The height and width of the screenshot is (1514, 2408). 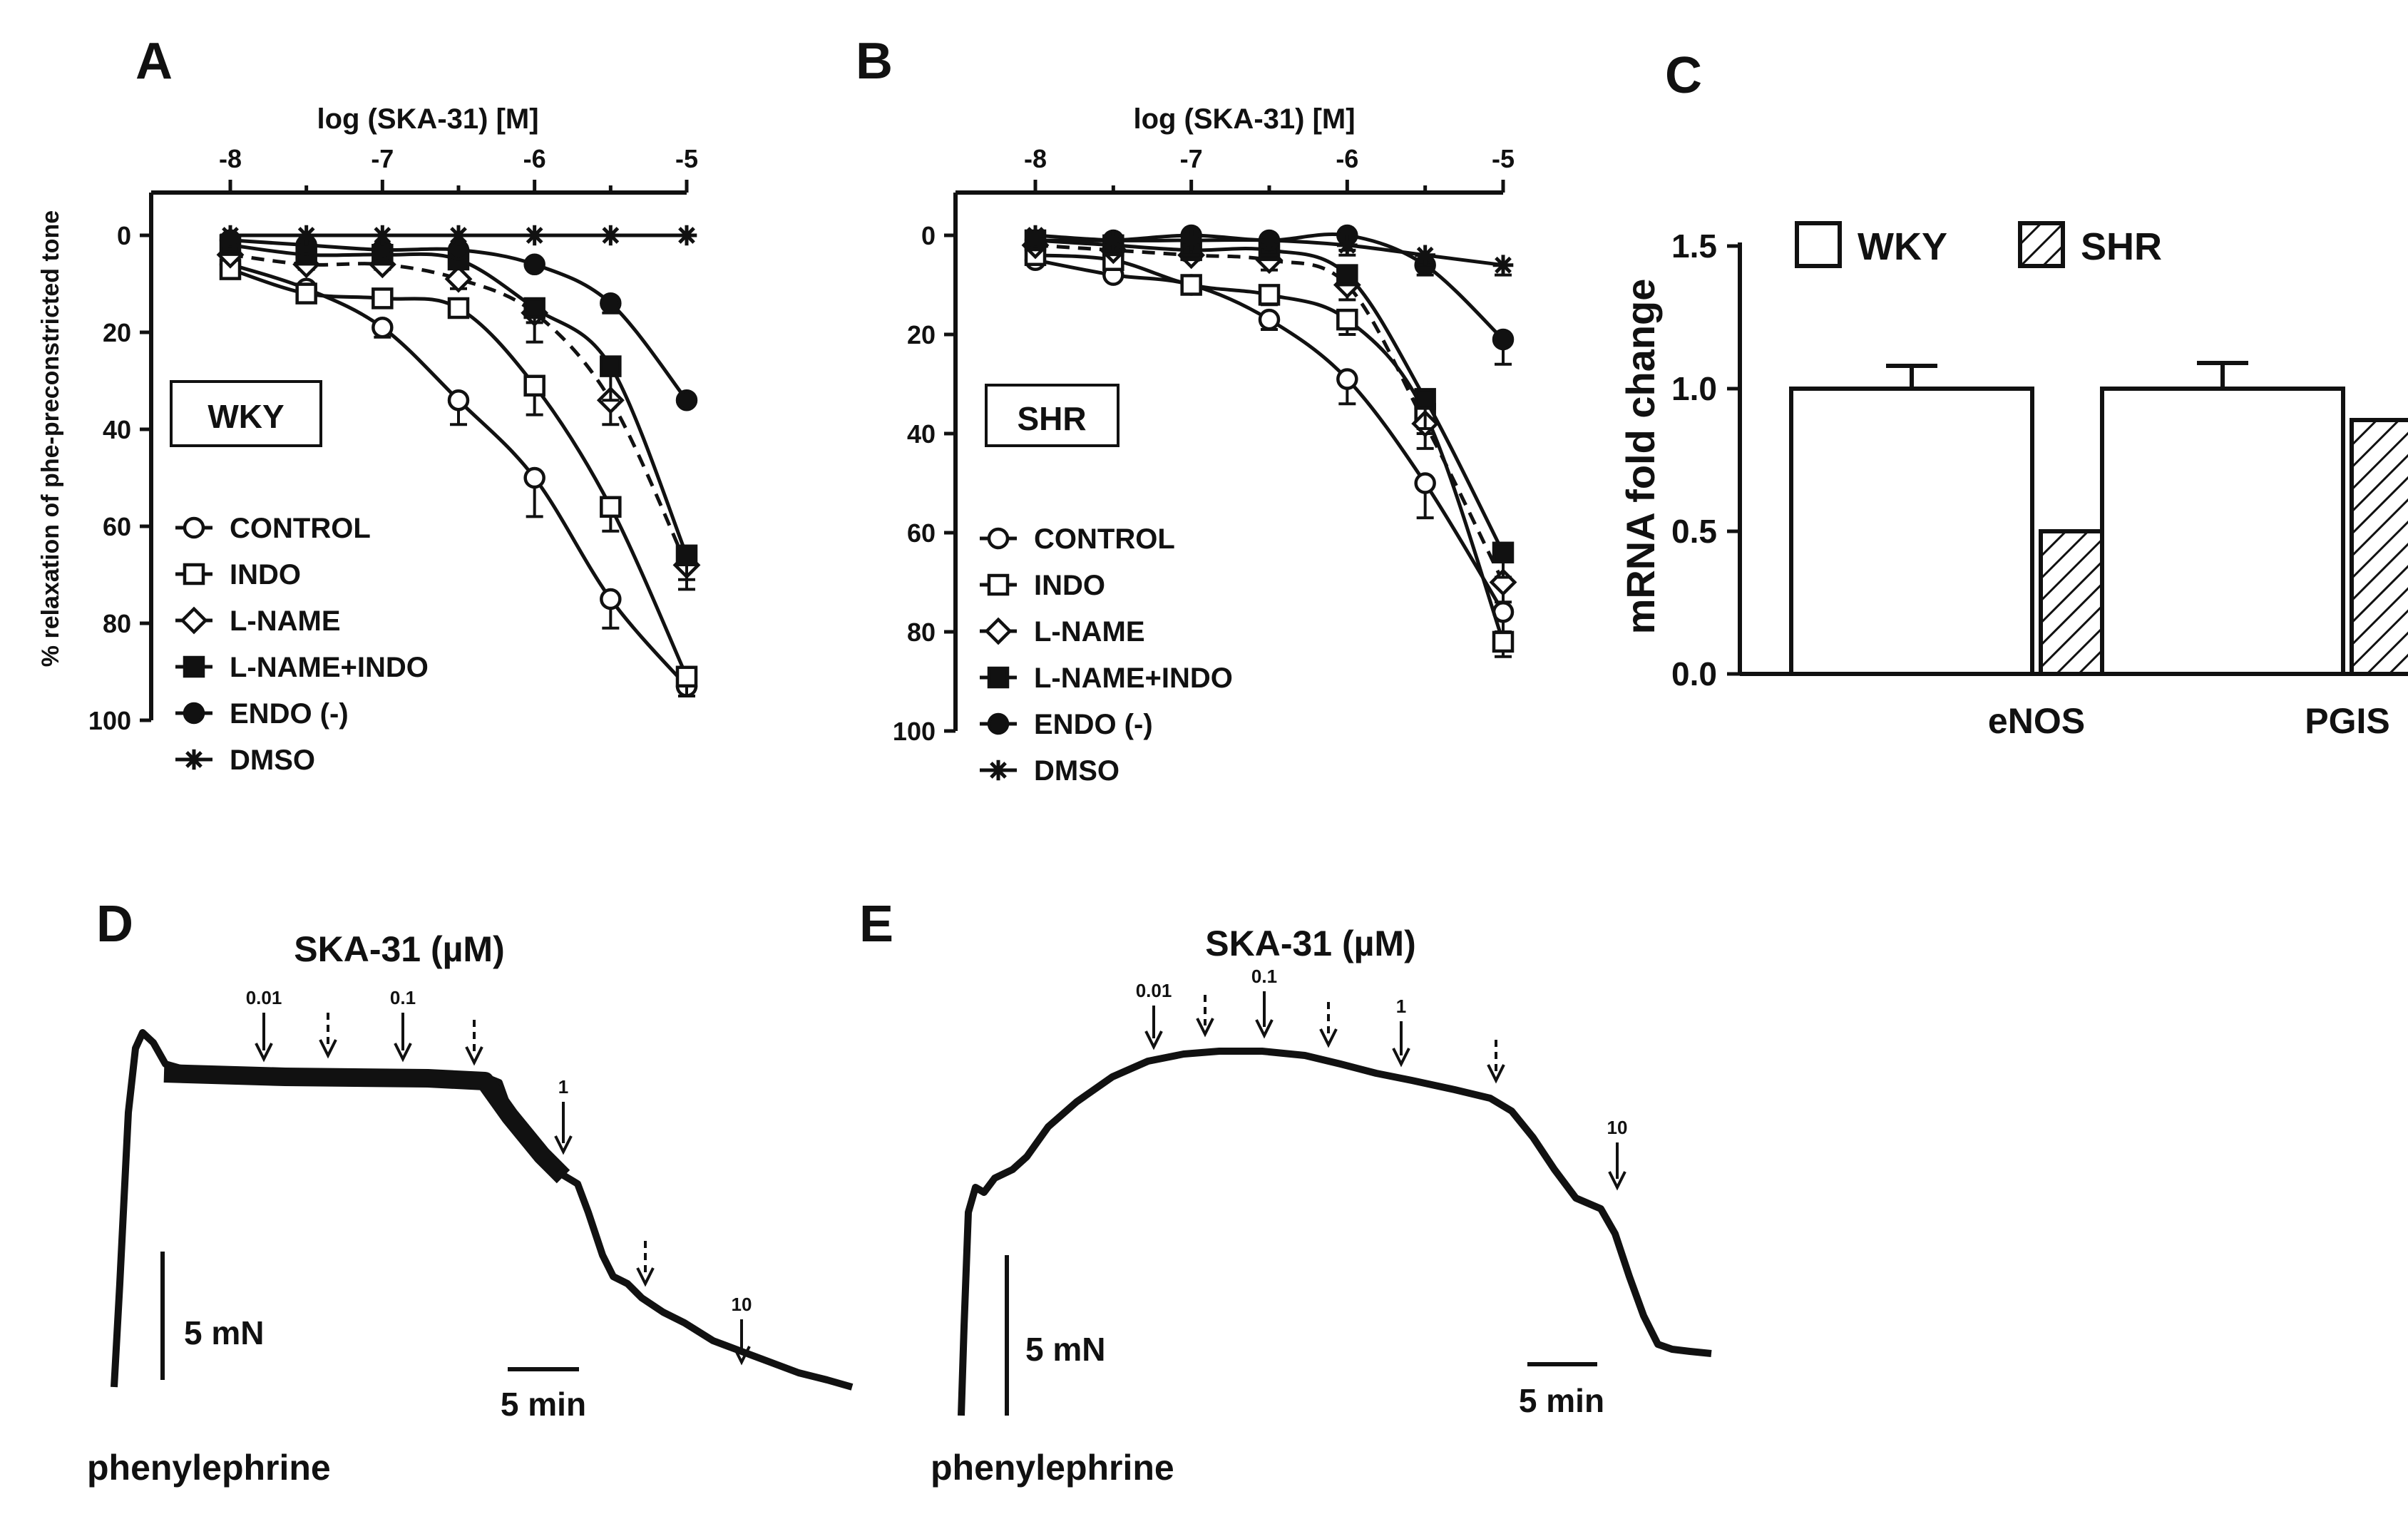 What do you see at coordinates (742, 1304) in the screenshot?
I see `panel-d-arrow-label: 10` at bounding box center [742, 1304].